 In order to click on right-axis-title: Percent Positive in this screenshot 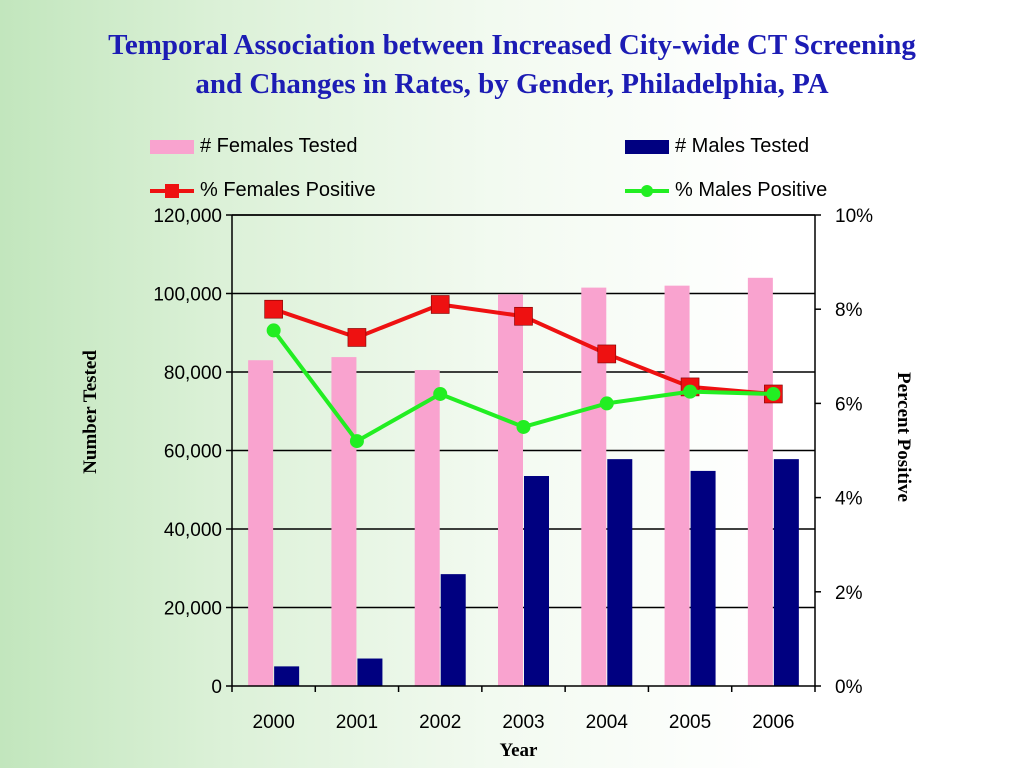, I will do `click(903, 437)`.